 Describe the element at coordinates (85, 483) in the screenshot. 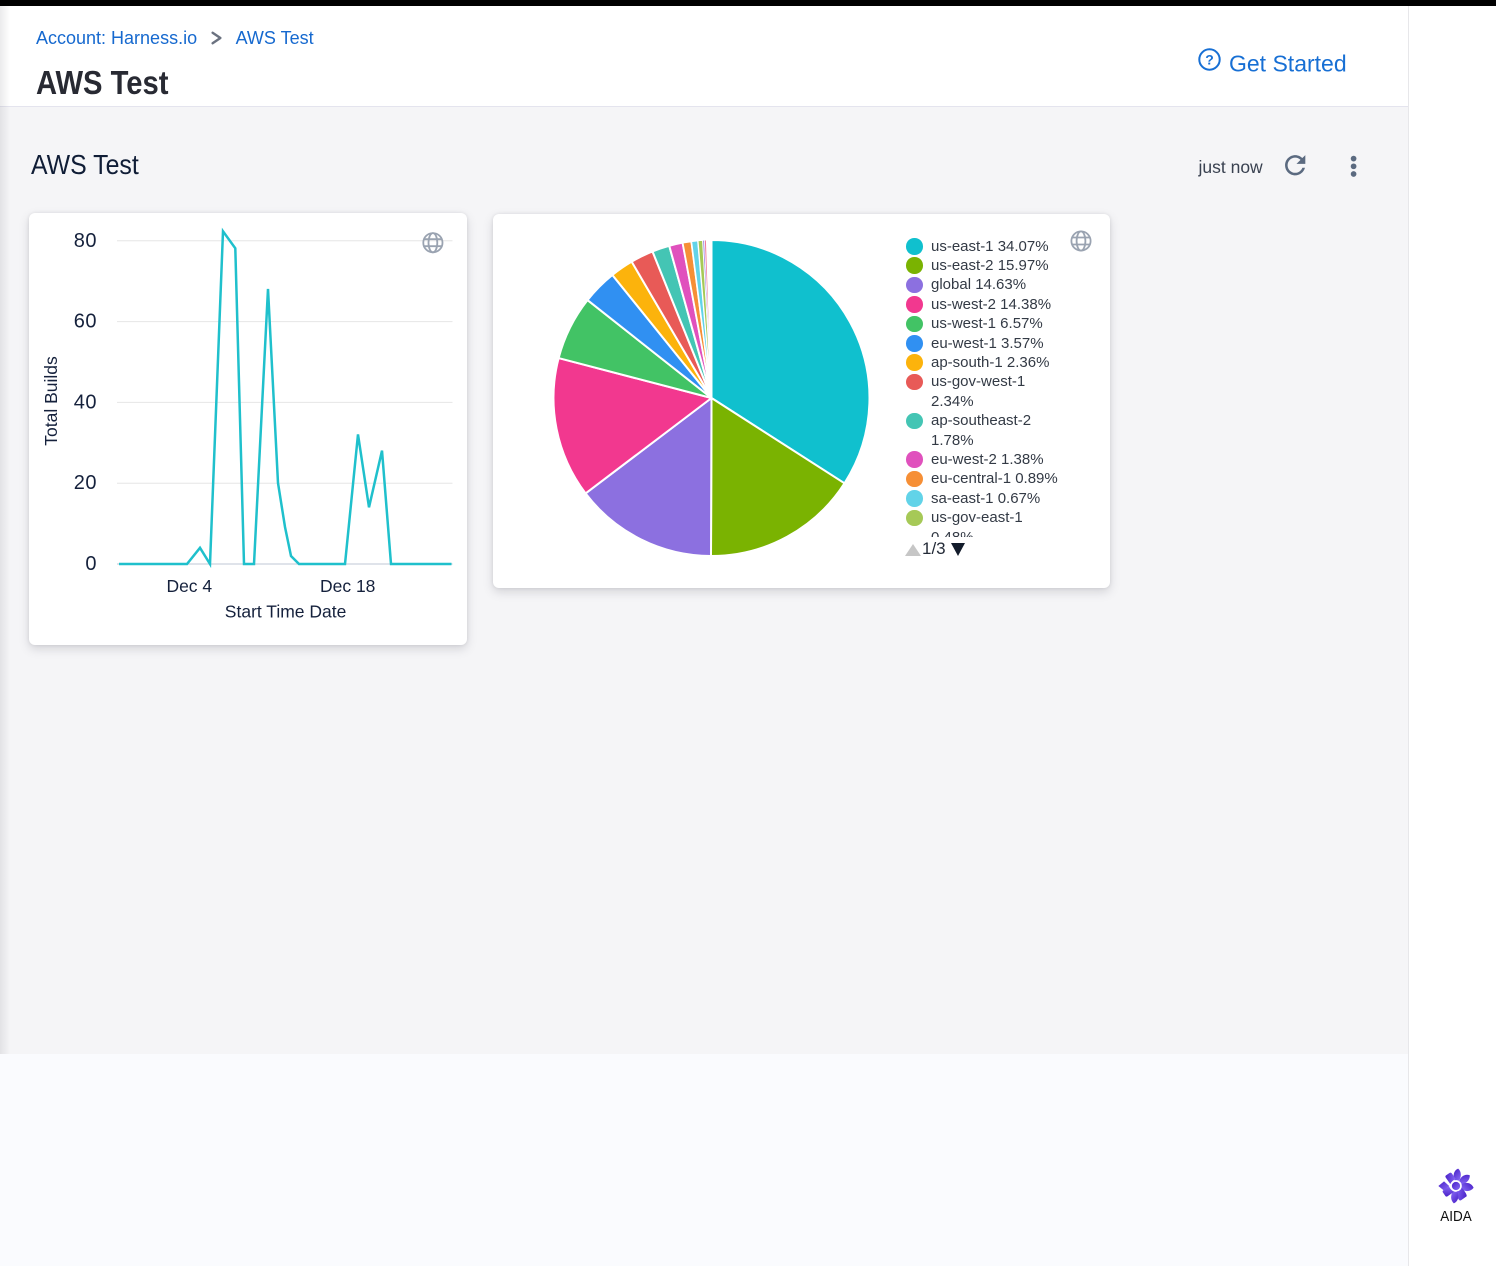

I see `svg-text: 20` at that location.